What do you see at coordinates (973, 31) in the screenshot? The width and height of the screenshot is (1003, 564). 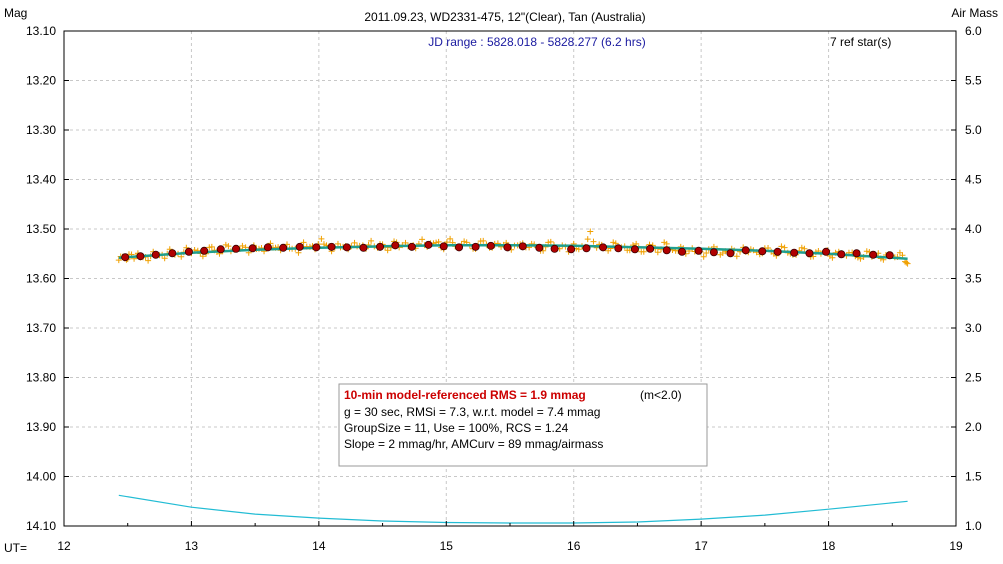 I see `y2-tick-label-6.0: 6.0` at bounding box center [973, 31].